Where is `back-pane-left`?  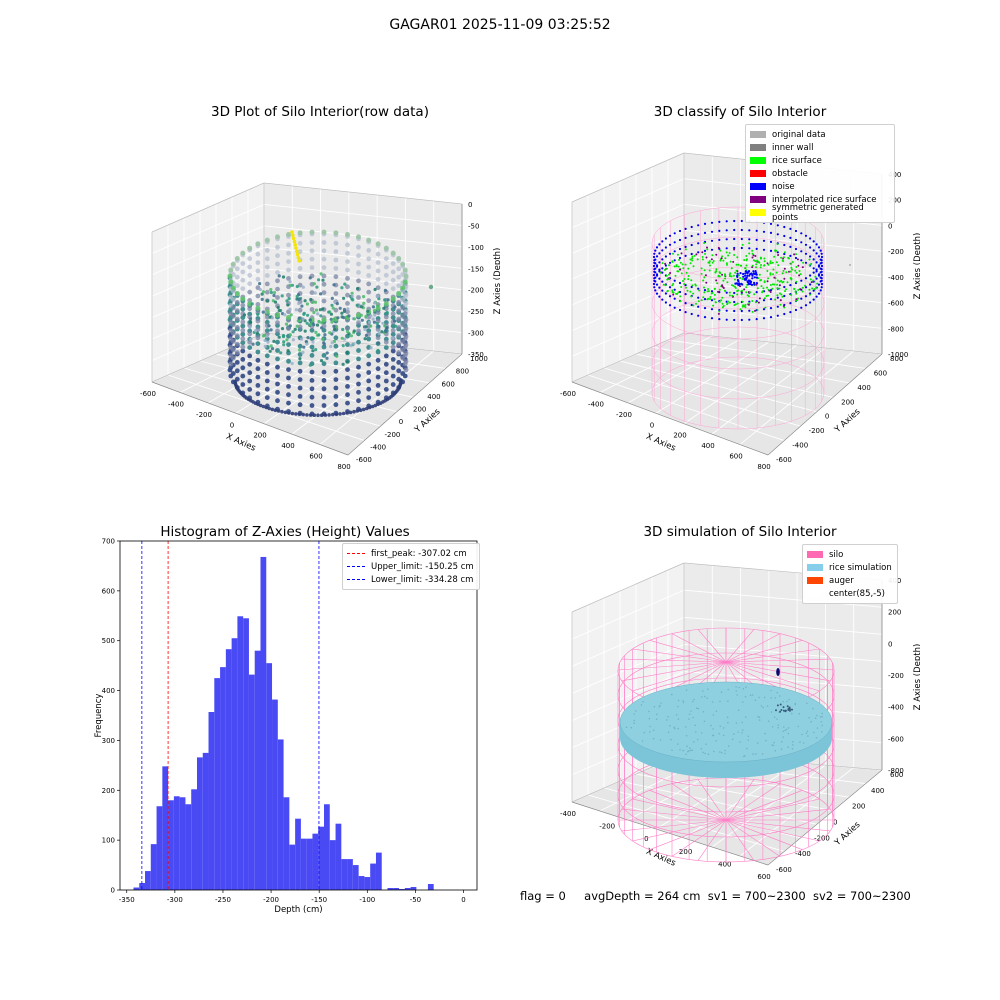 back-pane-left is located at coordinates (628, 267).